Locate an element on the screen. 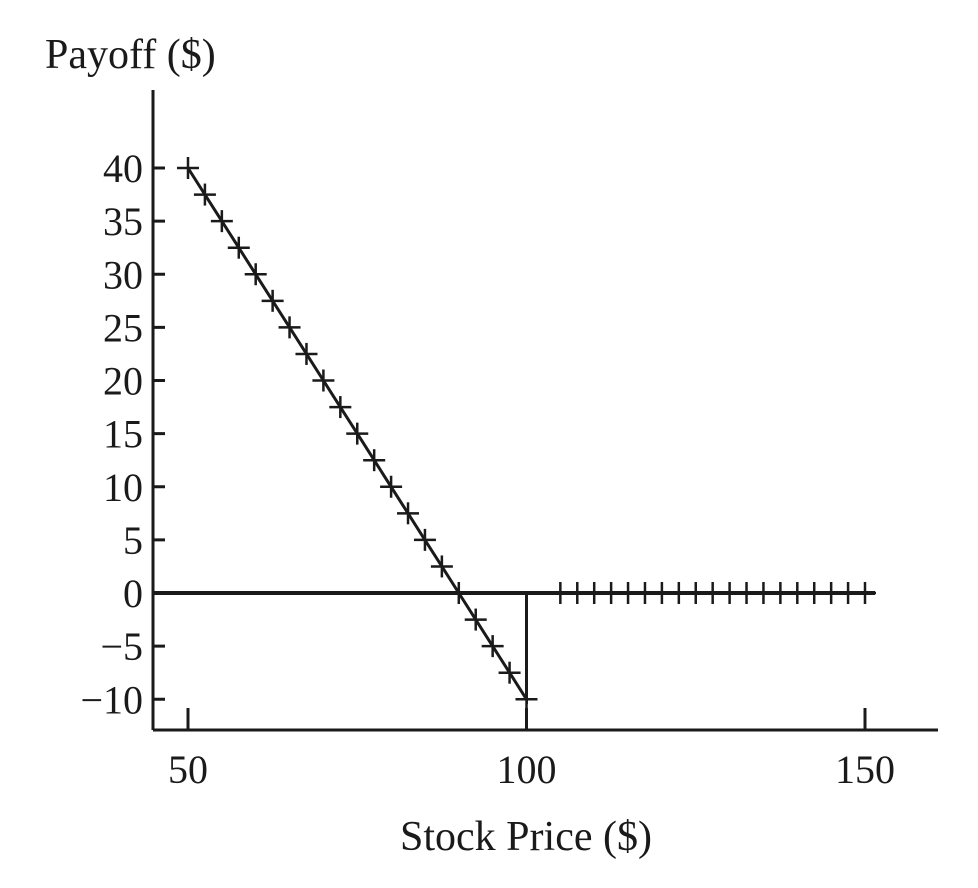 This screenshot has height=888, width=978. y-tick-label: 30 is located at coordinates (123, 274).